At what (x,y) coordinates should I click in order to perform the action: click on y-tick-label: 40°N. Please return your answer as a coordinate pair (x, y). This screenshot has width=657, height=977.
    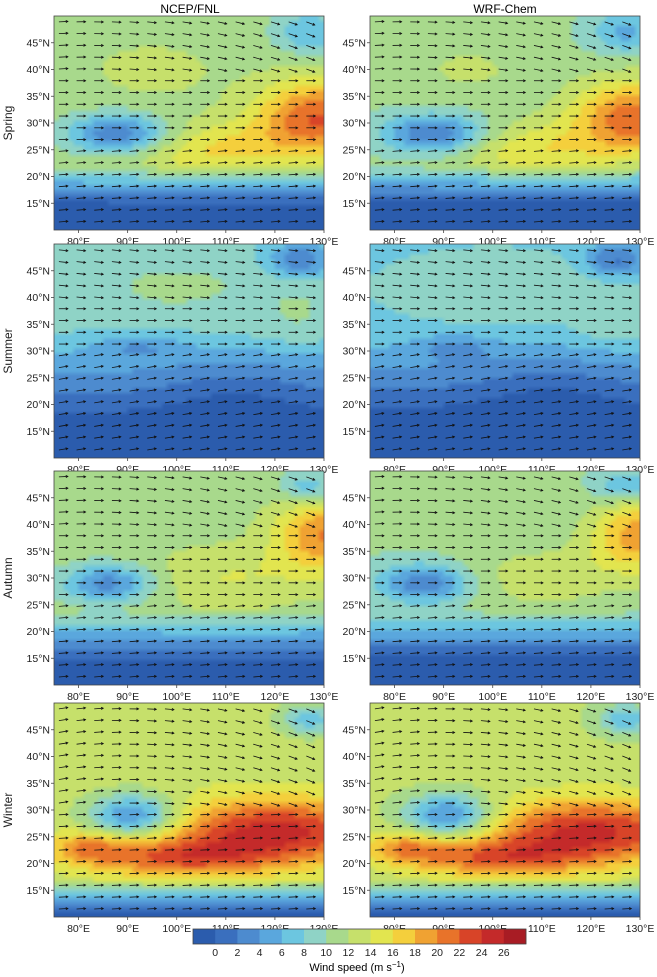
    Looking at the image, I should click on (38, 757).